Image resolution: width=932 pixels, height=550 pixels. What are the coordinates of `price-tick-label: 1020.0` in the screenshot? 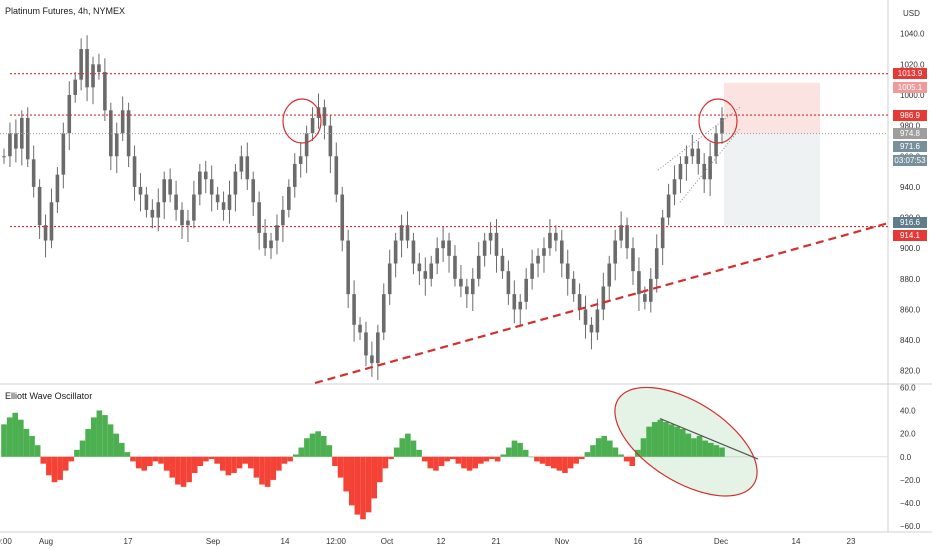 It's located at (912, 64).